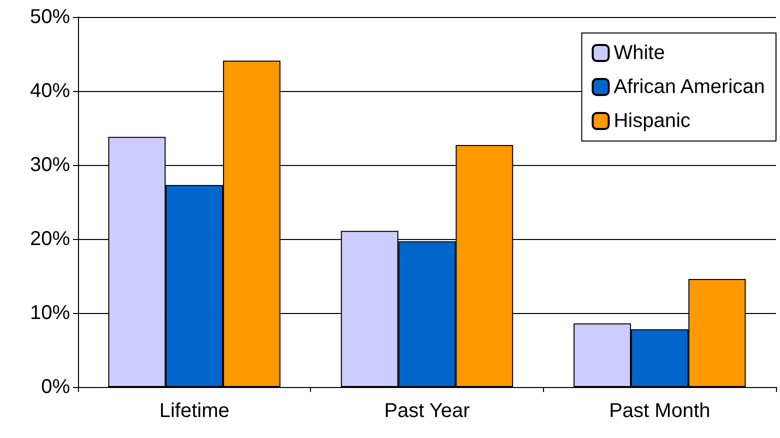 The height and width of the screenshot is (438, 780). I want to click on legend-label: White, so click(639, 53).